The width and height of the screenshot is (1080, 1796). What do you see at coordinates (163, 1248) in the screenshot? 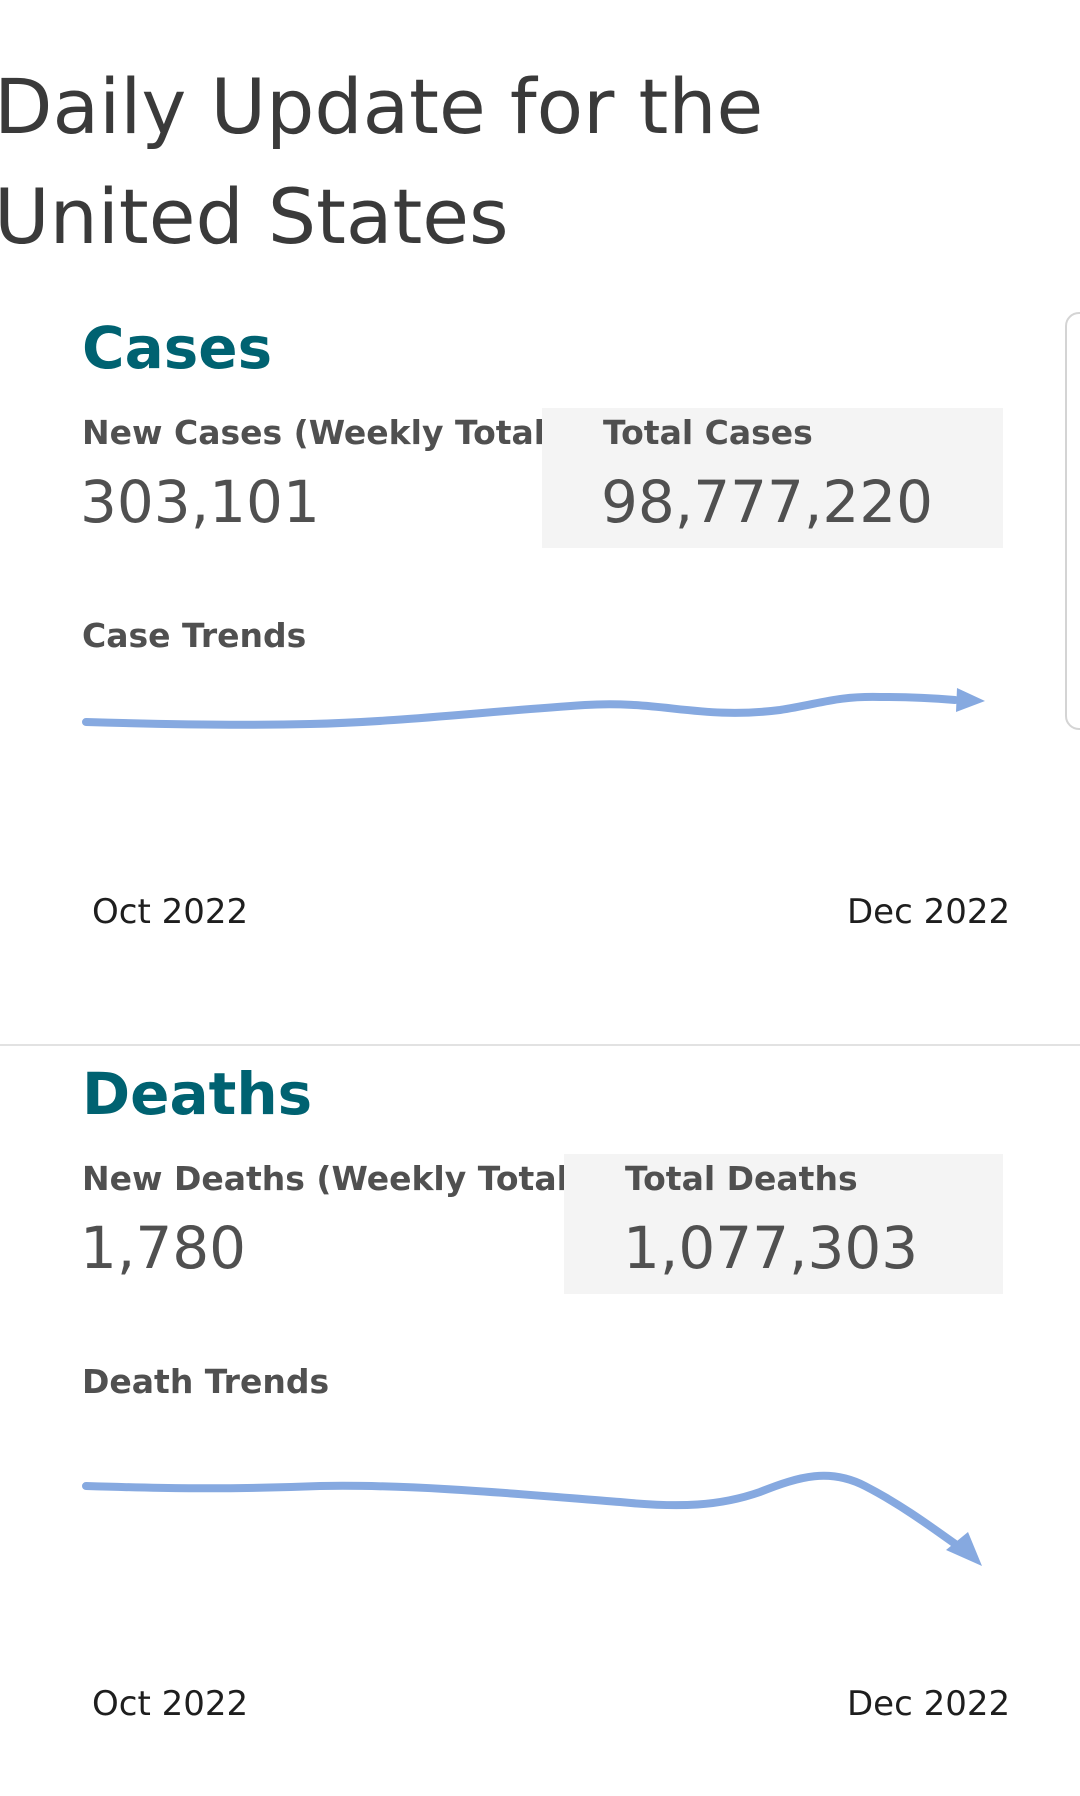
I see `new-deaths-value: 1,780` at bounding box center [163, 1248].